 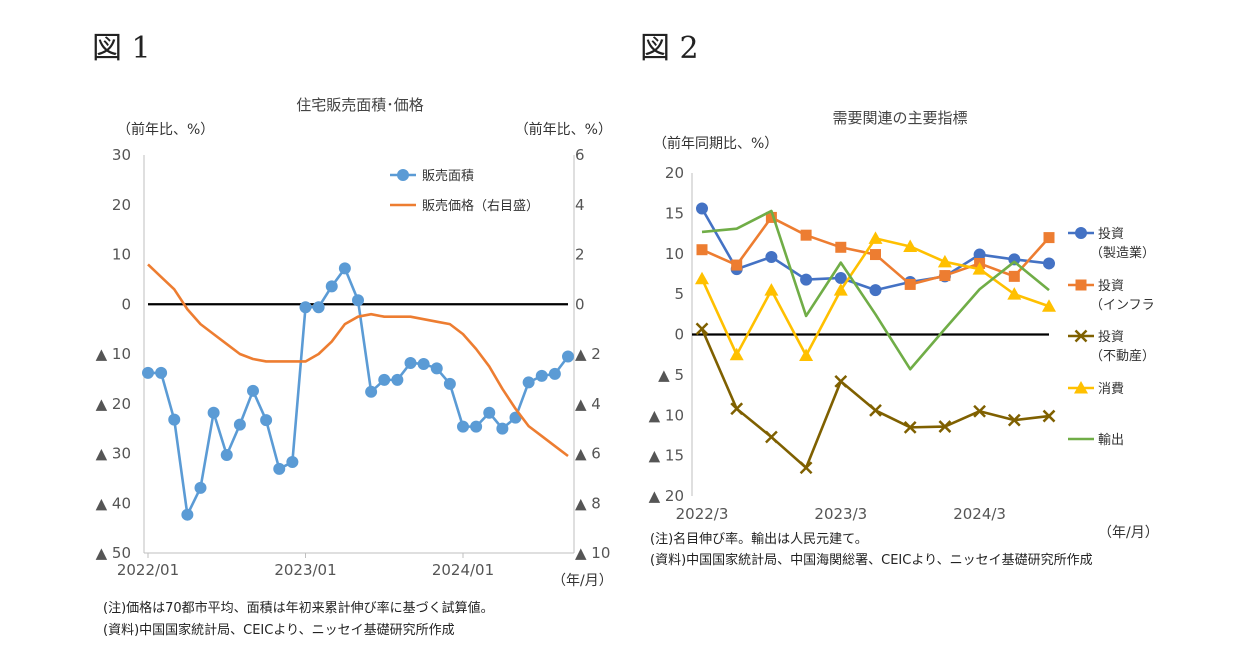 What do you see at coordinates (1128, 533) in the screenshot?
I see `chart-2-x-unit: （年/月）` at bounding box center [1128, 533].